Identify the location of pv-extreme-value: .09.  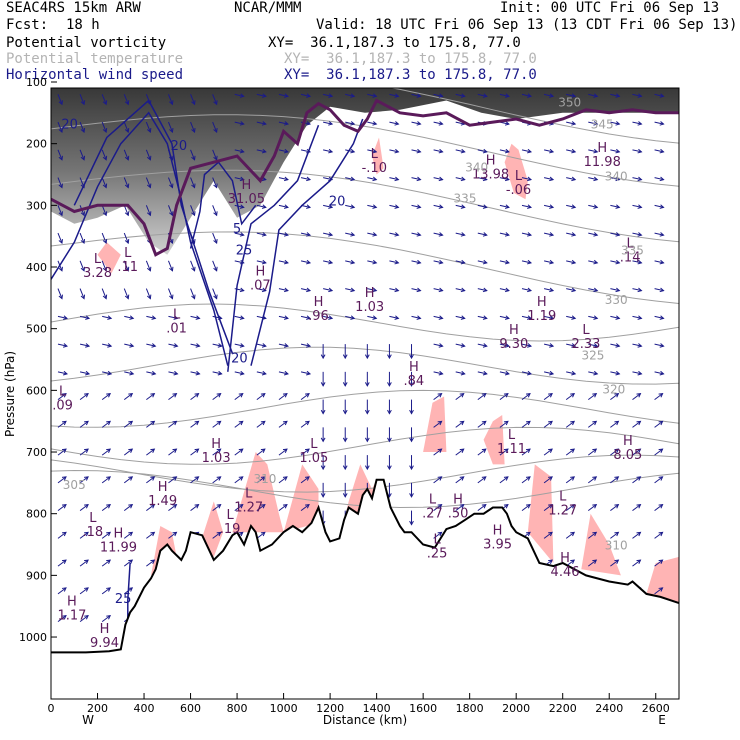
(62, 406).